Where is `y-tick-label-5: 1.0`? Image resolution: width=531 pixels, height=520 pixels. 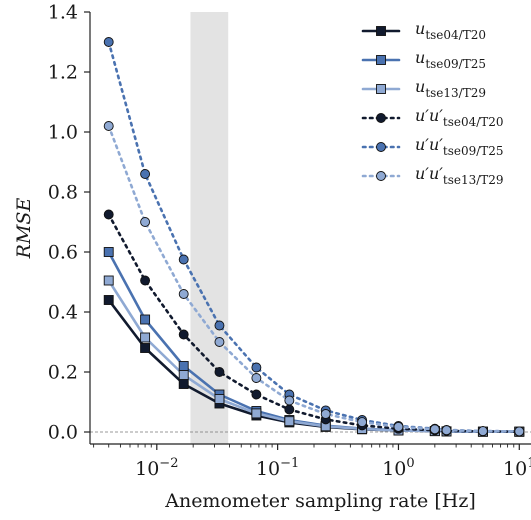
y-tick-label-5: 1.0 is located at coordinates (63, 133).